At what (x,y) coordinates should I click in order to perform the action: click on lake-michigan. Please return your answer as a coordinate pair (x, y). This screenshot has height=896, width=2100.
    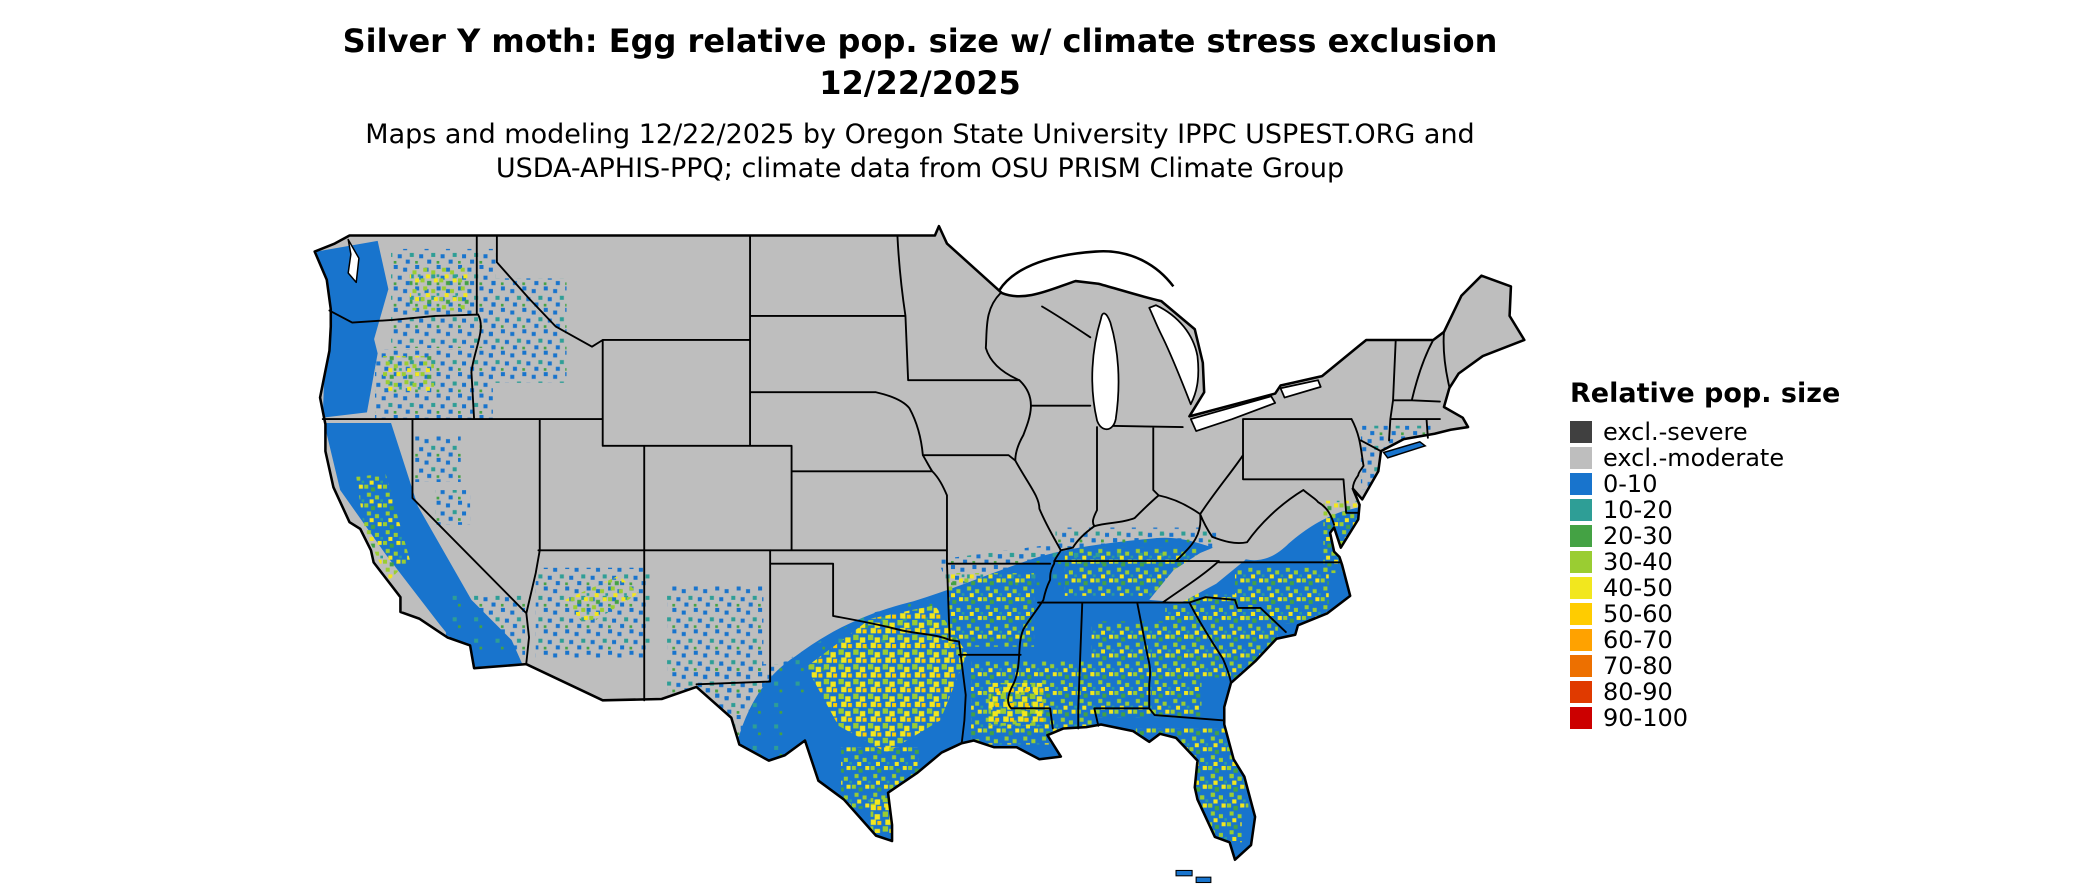
    Looking at the image, I should click on (1105, 371).